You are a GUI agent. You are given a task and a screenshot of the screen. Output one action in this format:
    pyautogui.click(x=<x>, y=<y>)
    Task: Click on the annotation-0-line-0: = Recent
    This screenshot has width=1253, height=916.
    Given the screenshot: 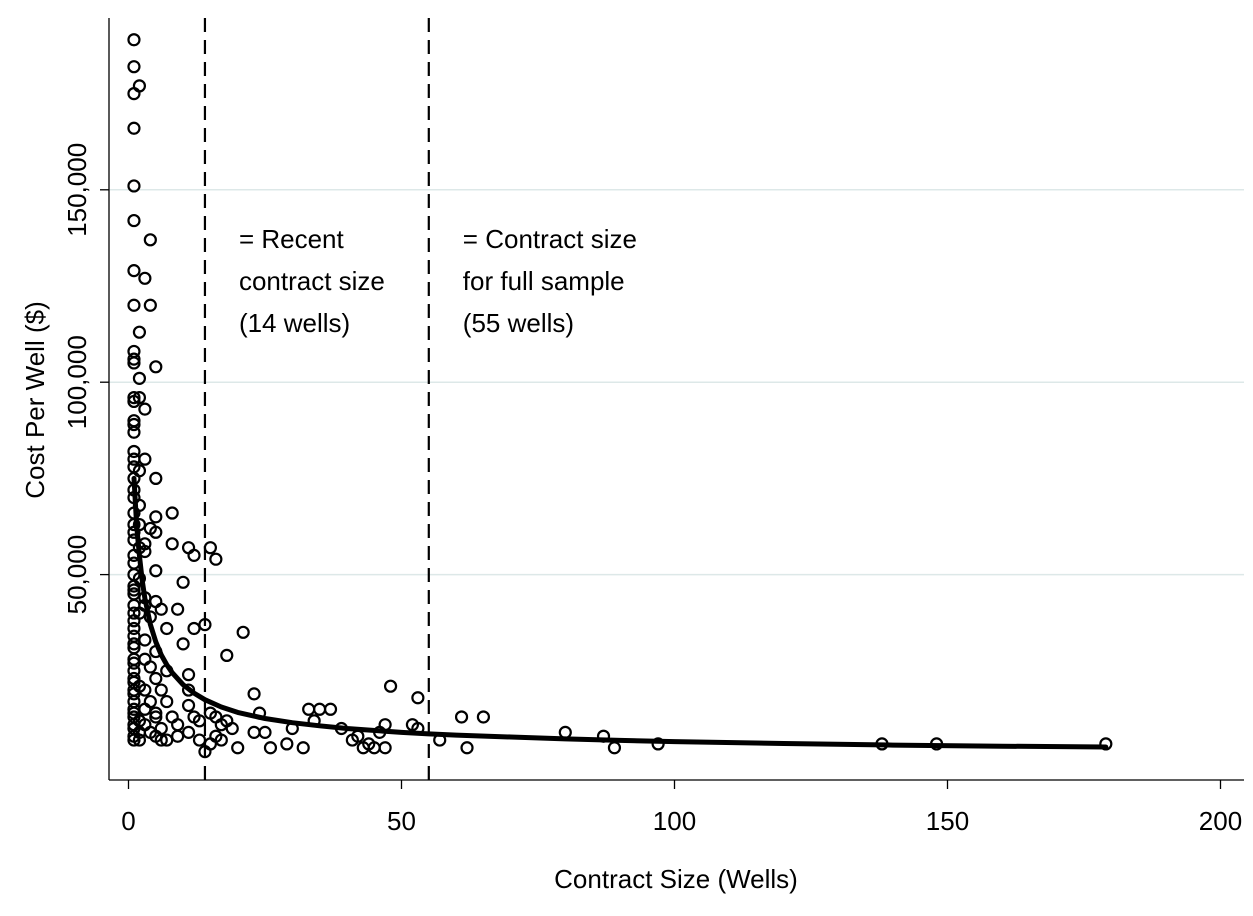 What is the action you would take?
    pyautogui.click(x=292, y=239)
    